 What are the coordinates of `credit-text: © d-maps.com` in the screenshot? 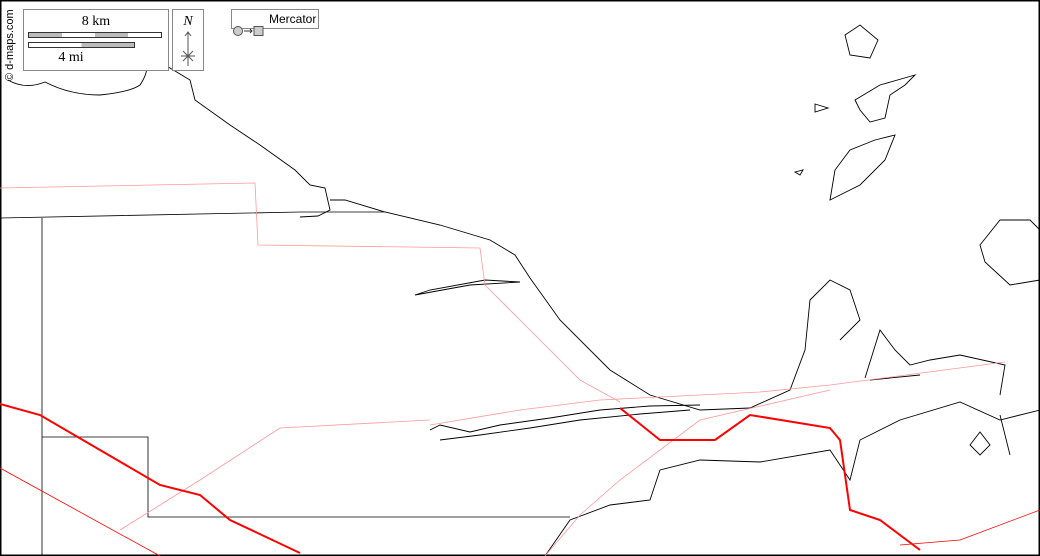 It's located at (10, 45).